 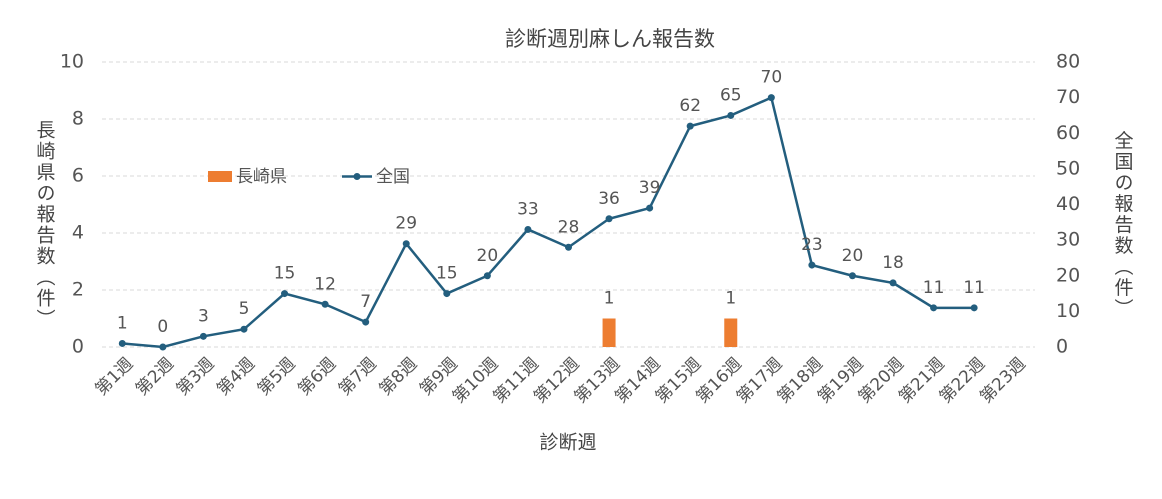 What do you see at coordinates (398, 377) in the screenshot?
I see `x-tick-label: 第8週` at bounding box center [398, 377].